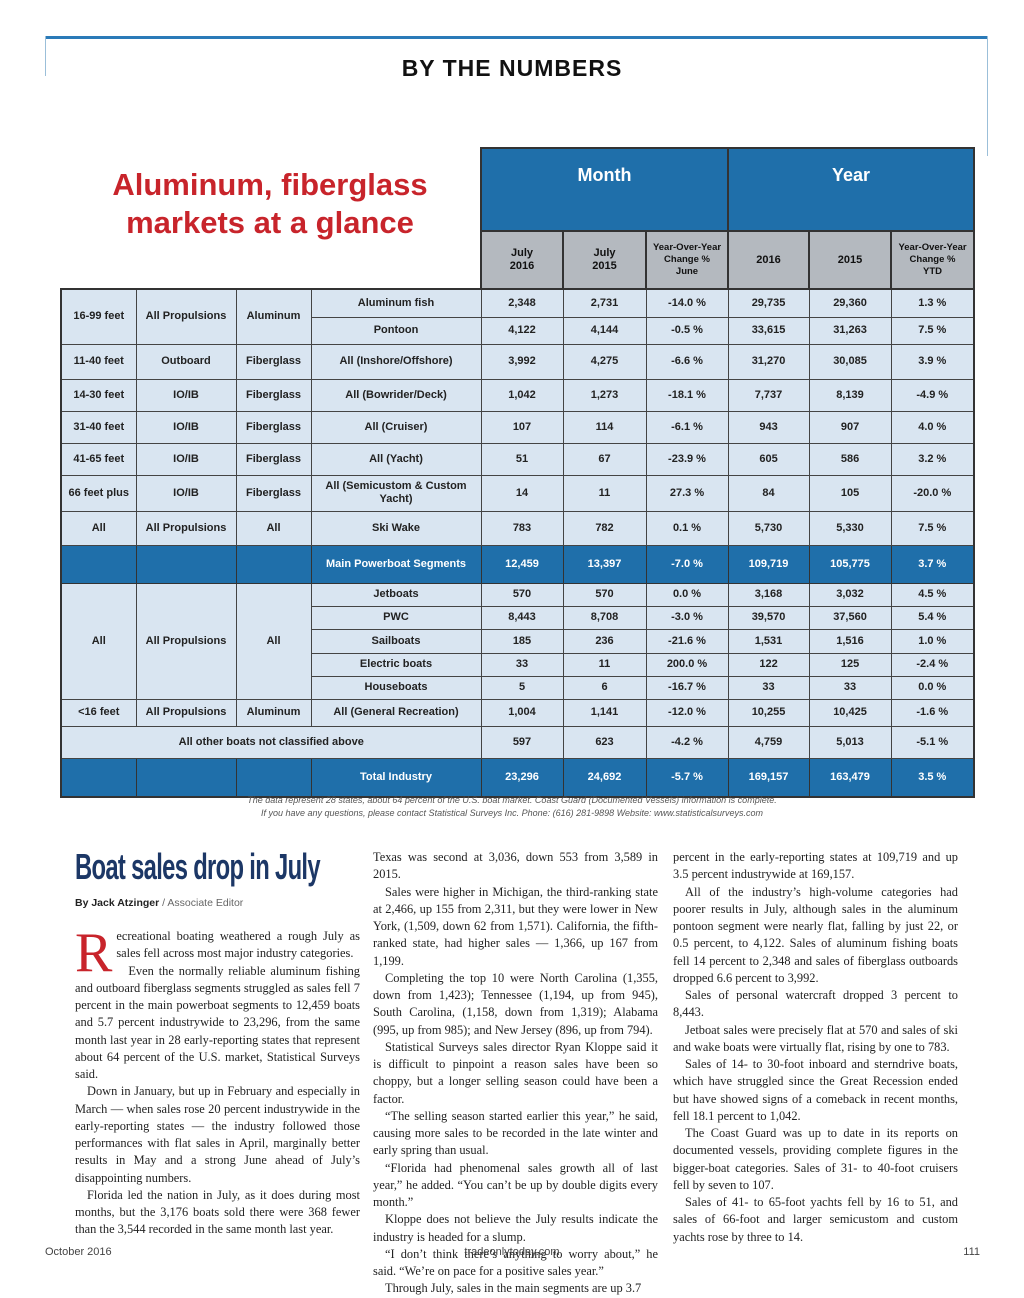 The width and height of the screenshot is (1024, 1298). I want to click on byline: By Jack Atzinger / Associate Editor, so click(159, 903).